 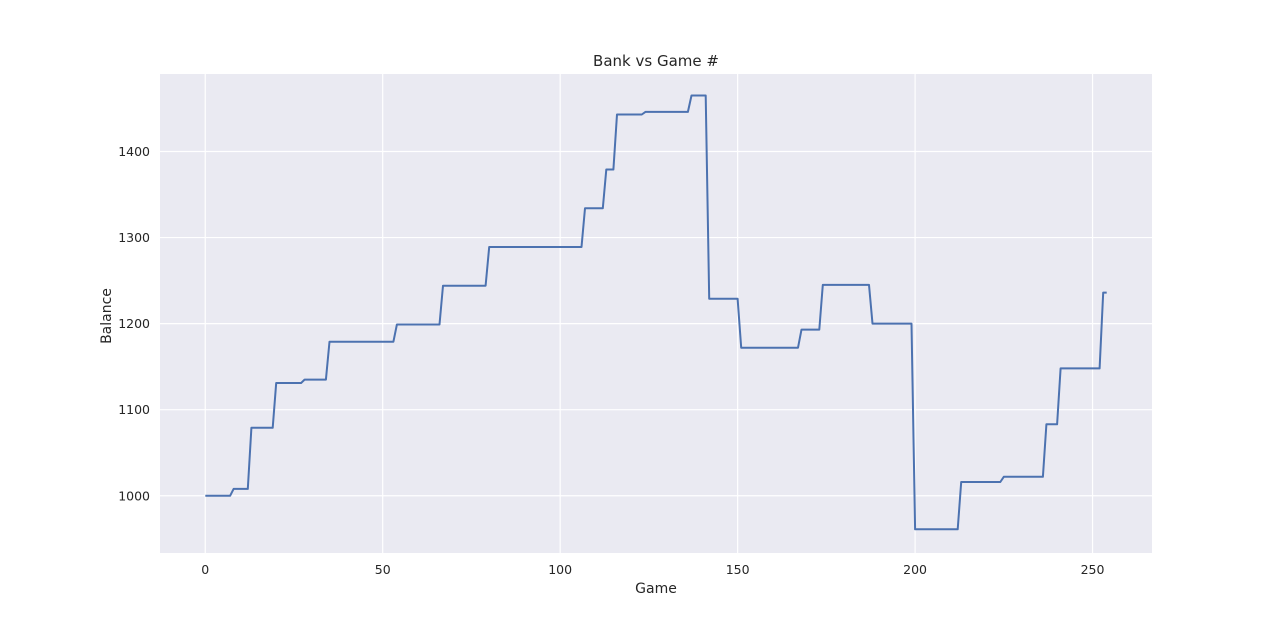 I want to click on x-tick-label: 100, so click(x=560, y=569).